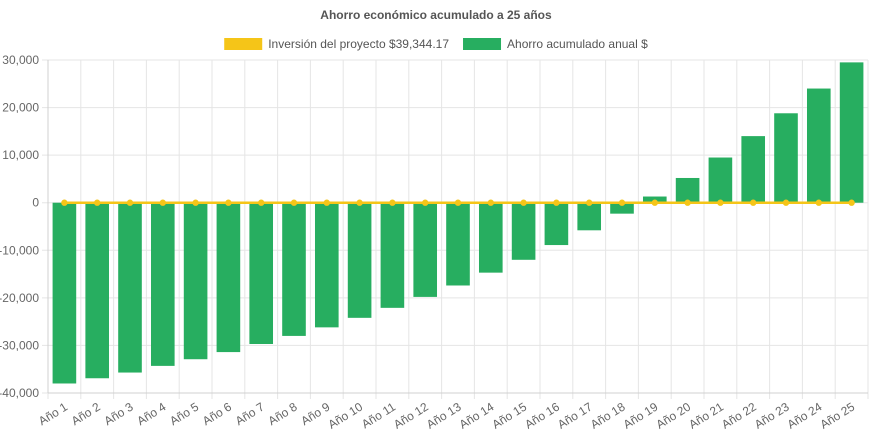  Describe the element at coordinates (19, 298) in the screenshot. I see `y-tick-label: -20,000` at that location.